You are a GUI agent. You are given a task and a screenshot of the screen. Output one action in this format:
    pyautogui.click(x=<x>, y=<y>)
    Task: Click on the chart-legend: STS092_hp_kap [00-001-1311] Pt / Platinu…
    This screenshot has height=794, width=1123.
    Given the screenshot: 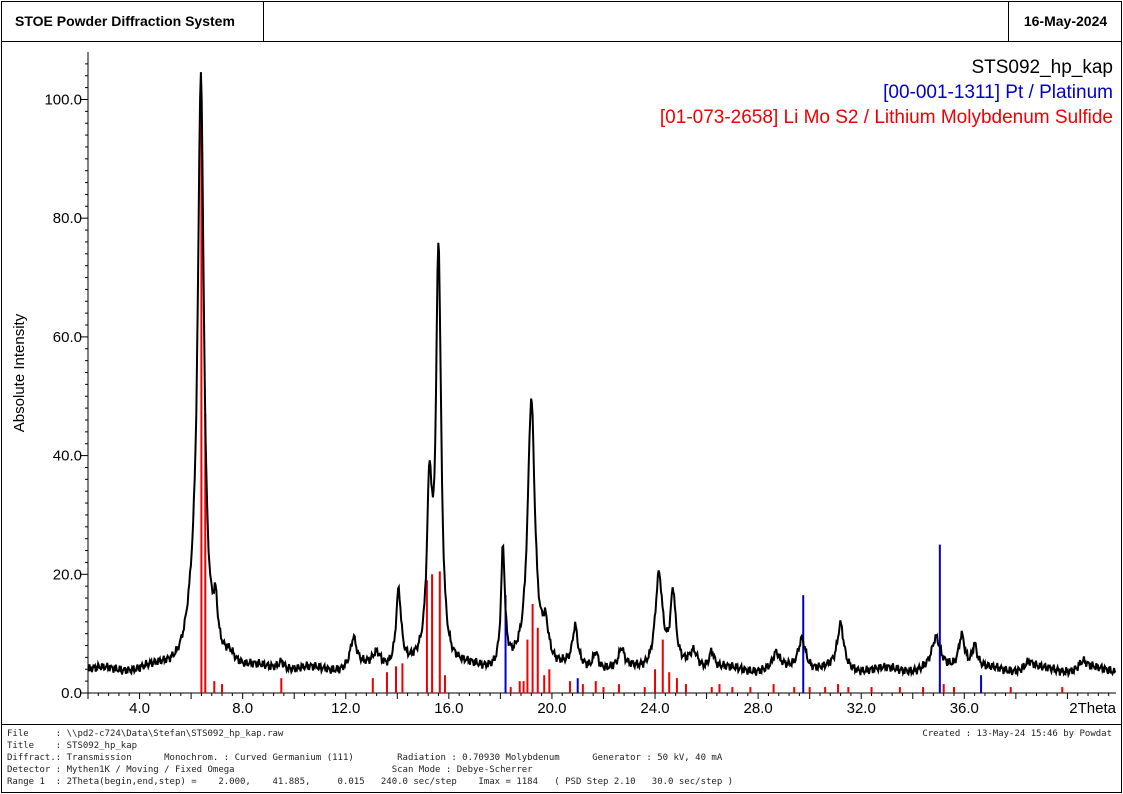 What is the action you would take?
    pyautogui.click(x=886, y=92)
    